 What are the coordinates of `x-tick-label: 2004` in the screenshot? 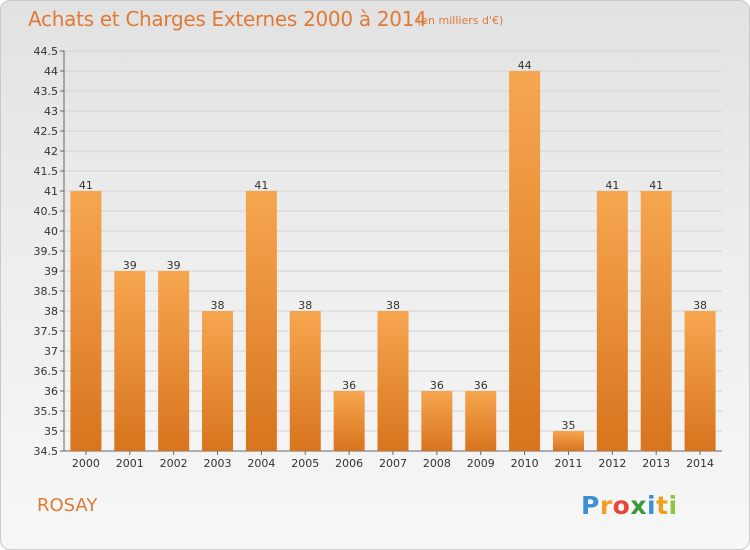 It's located at (261, 463).